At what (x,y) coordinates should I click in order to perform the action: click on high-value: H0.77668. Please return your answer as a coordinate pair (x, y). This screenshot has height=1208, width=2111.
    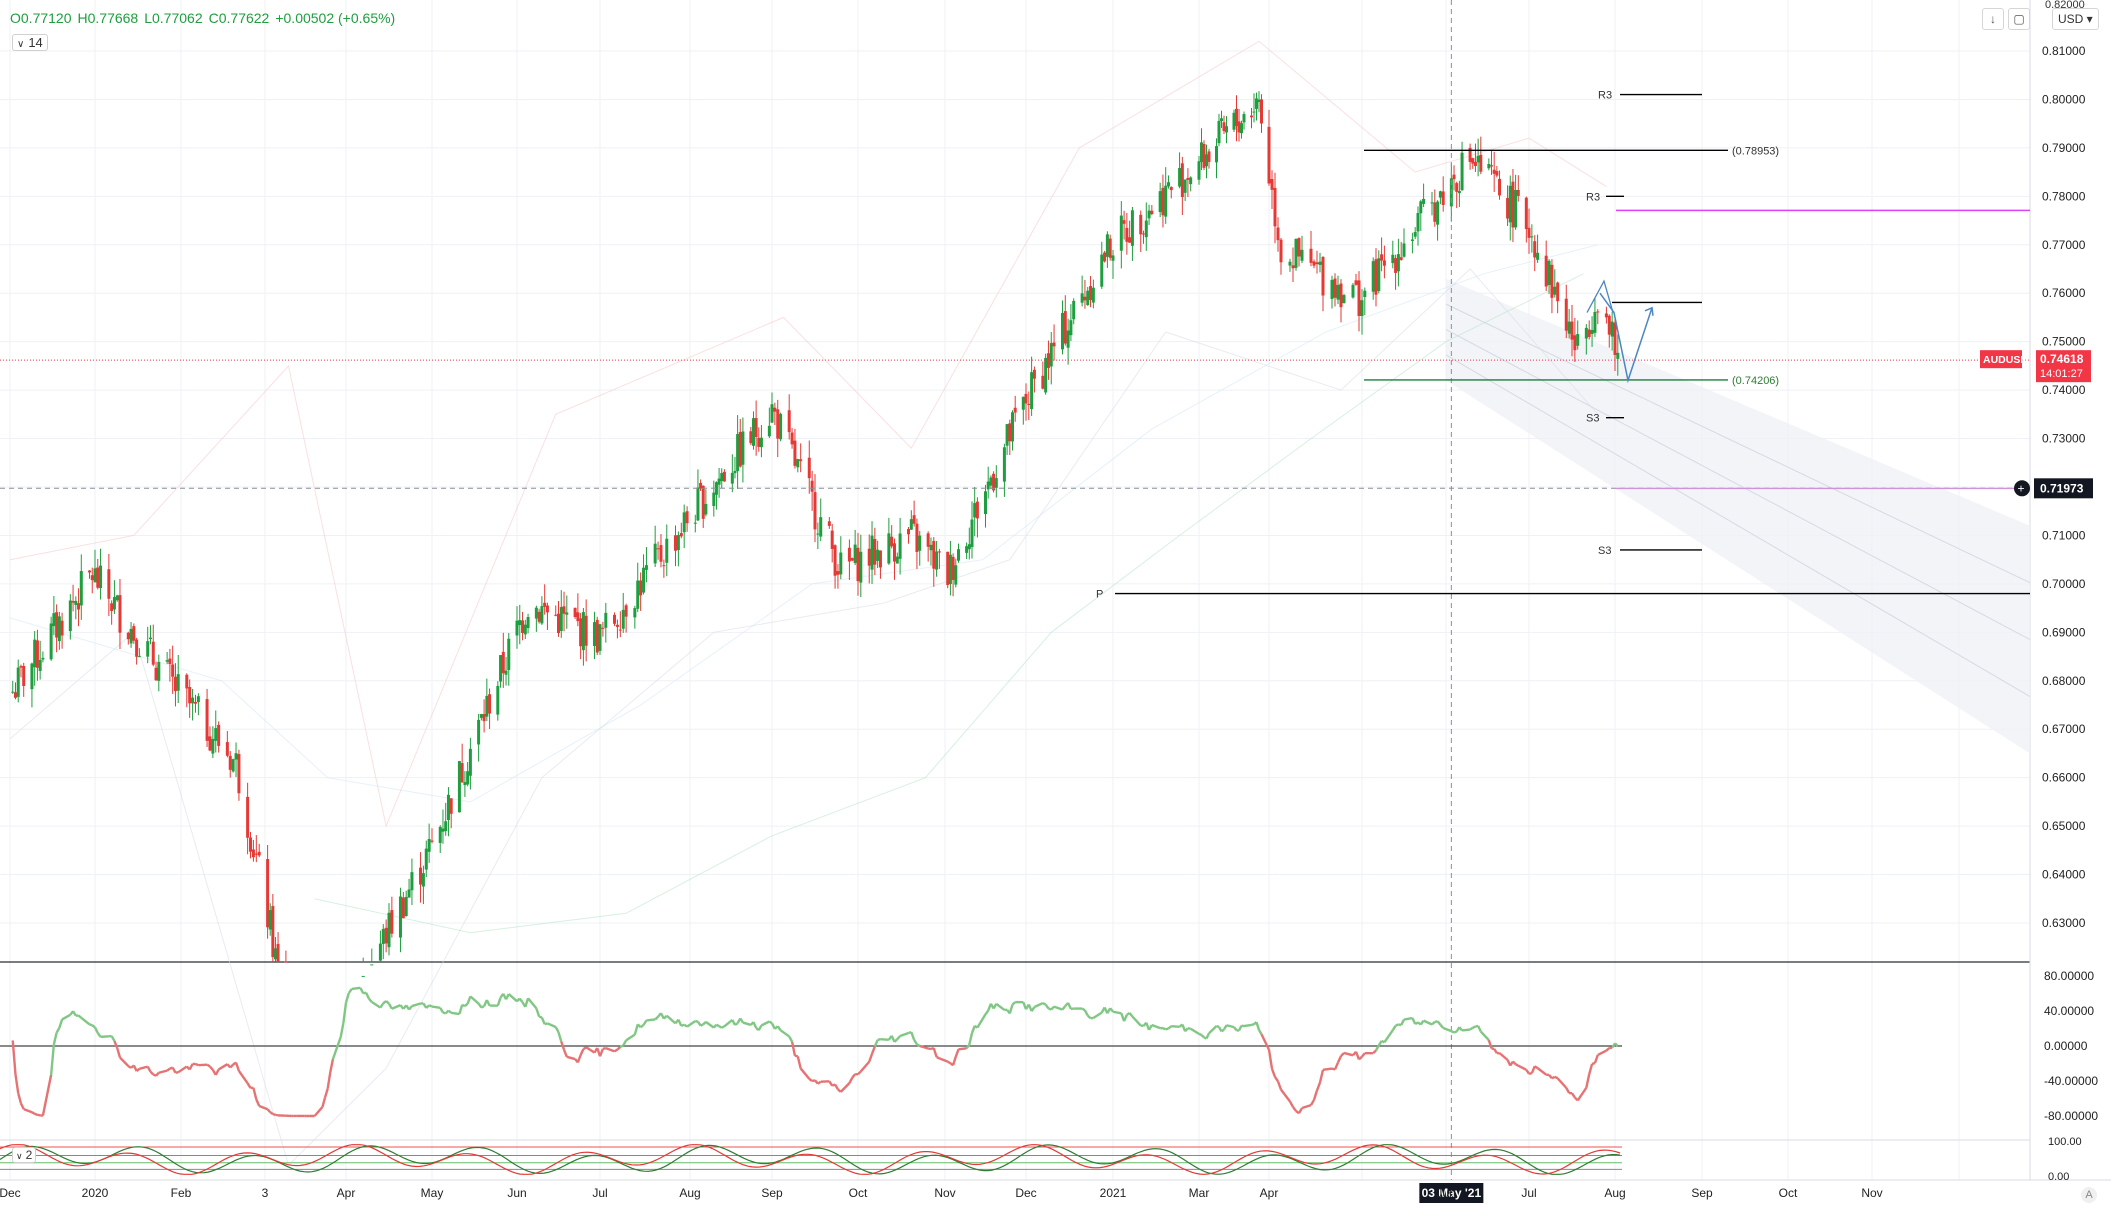
    Looking at the image, I should click on (108, 18).